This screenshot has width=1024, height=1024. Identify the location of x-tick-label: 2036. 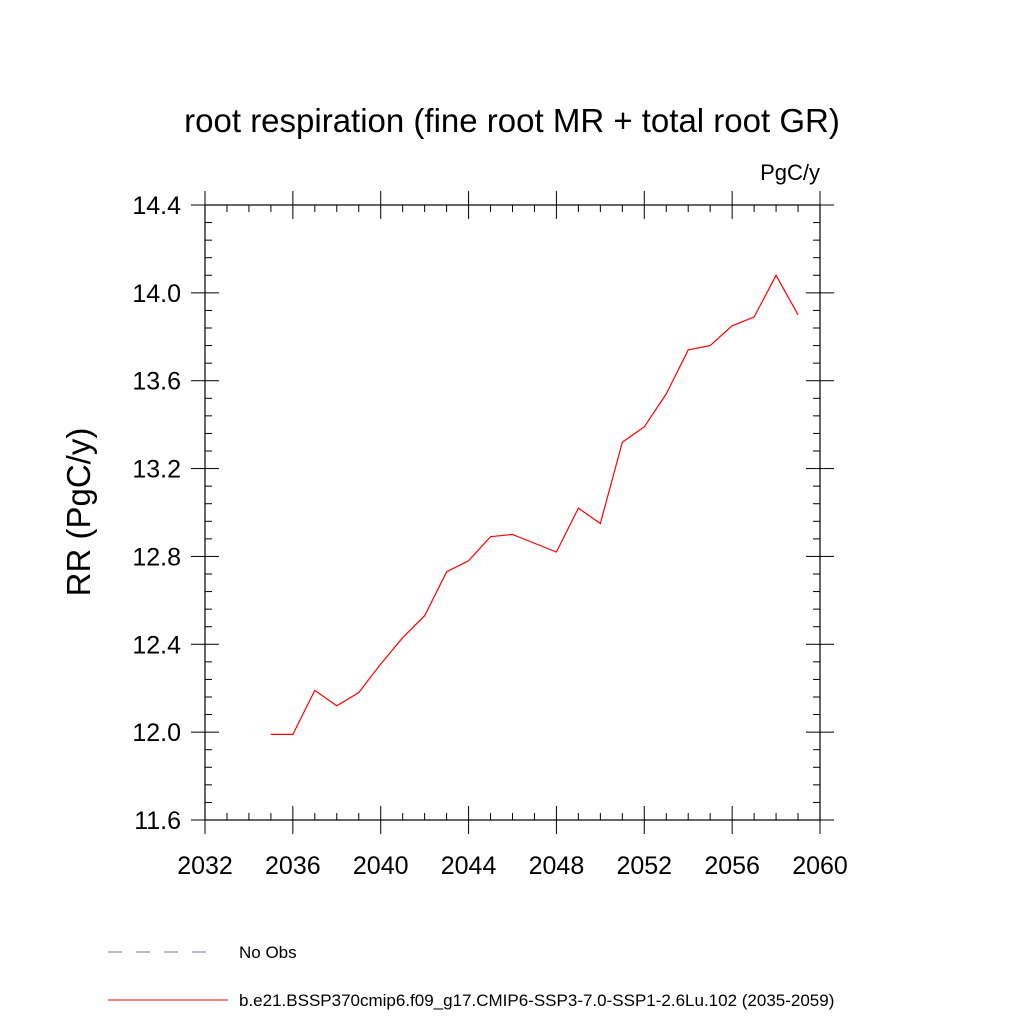
(293, 866).